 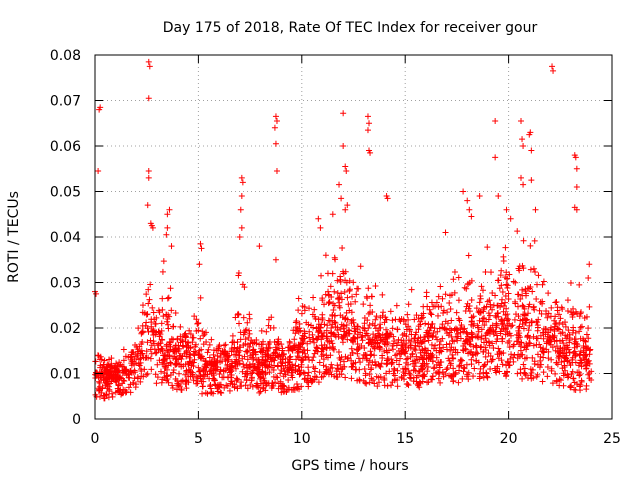 What do you see at coordinates (76, 420) in the screenshot?
I see `y-tick-label: 0` at bounding box center [76, 420].